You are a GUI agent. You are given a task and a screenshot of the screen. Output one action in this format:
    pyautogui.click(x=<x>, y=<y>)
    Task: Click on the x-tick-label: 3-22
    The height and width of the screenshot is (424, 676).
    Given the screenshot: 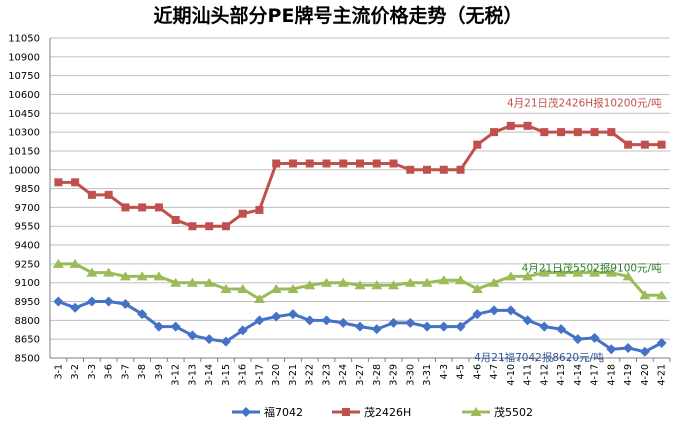 What is the action you would take?
    pyautogui.click(x=310, y=375)
    